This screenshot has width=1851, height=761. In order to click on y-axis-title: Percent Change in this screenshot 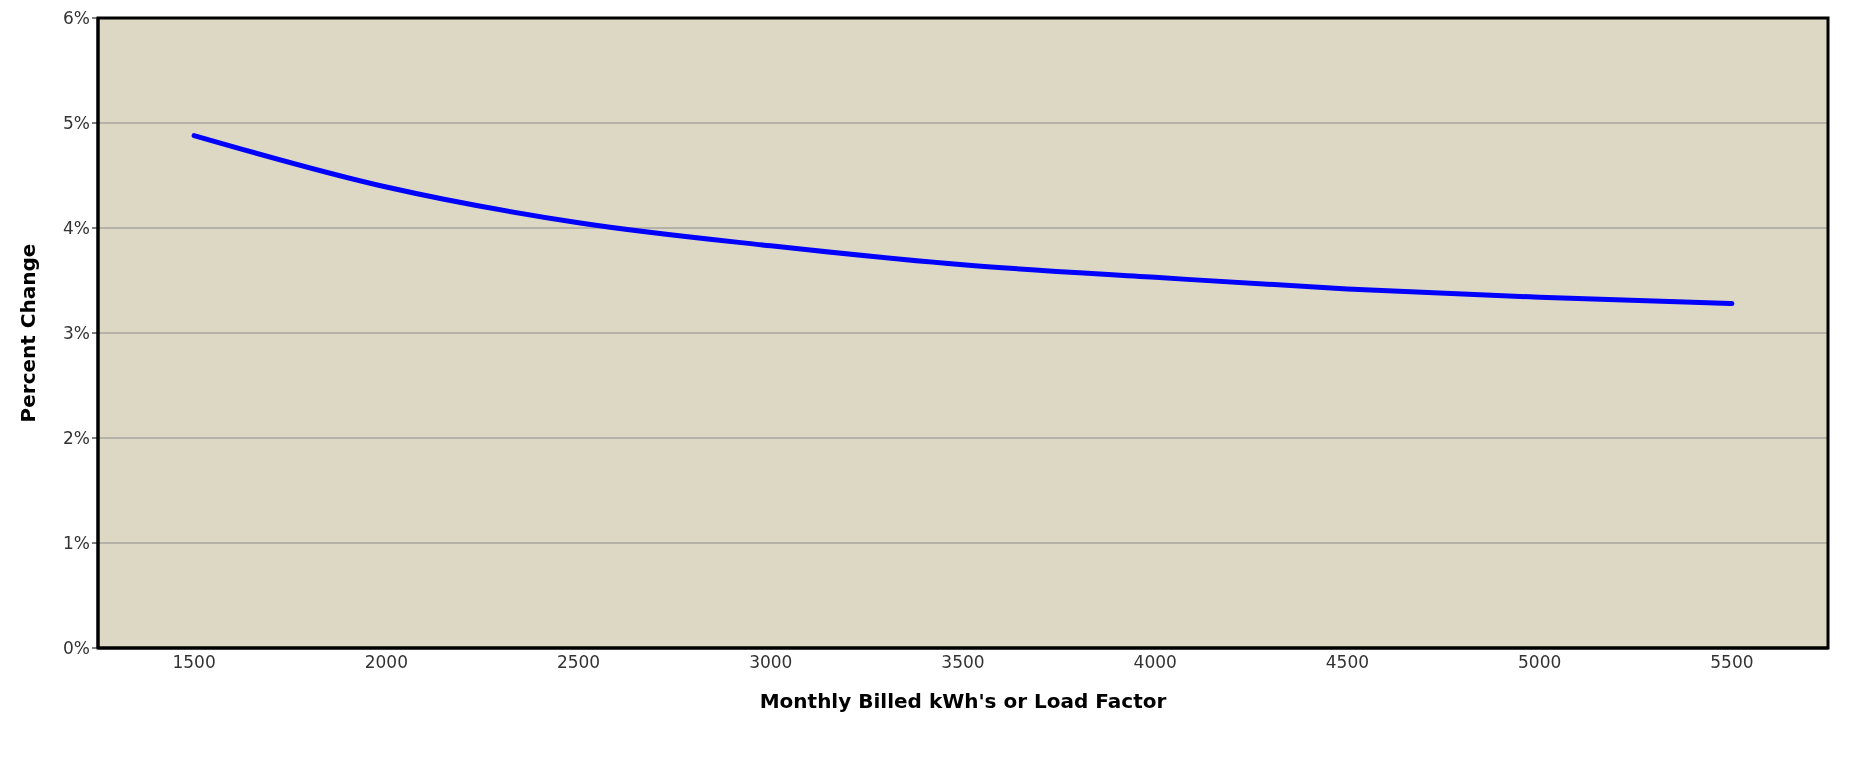, I will do `click(28, 333)`.